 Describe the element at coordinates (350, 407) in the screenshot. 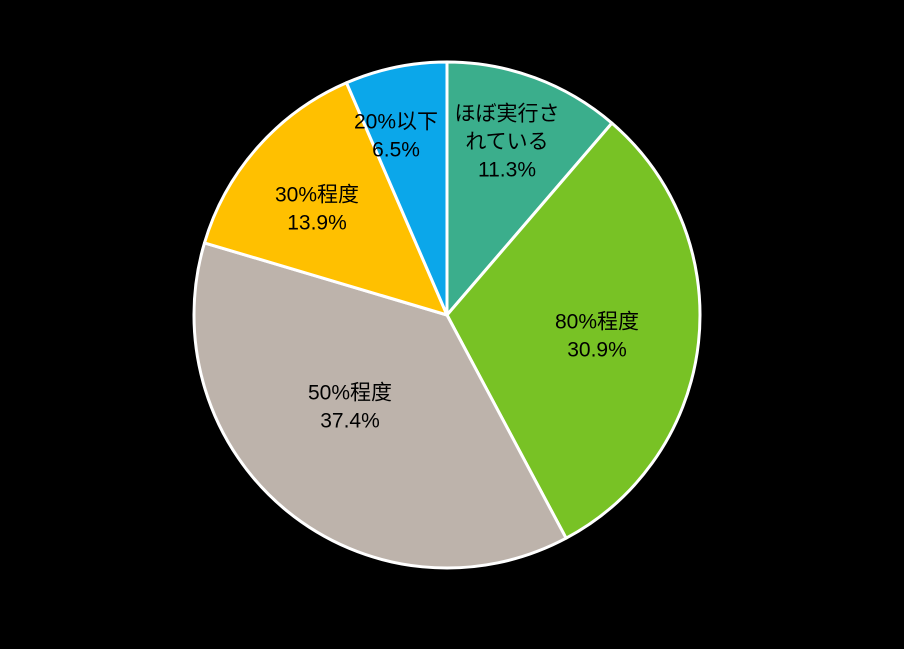

I see `pie-slice-label-3: 50%程度 37.4%` at that location.